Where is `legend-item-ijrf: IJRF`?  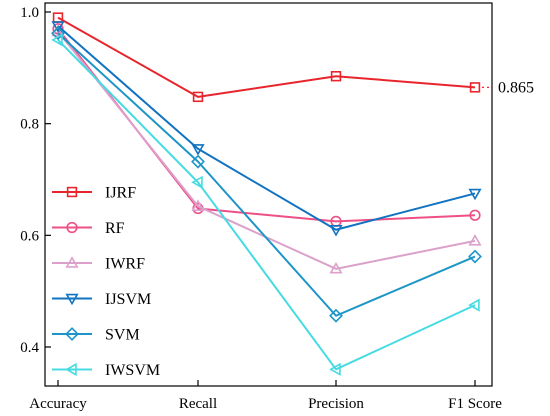
legend-item-ijrf: IJRF is located at coordinates (94, 193).